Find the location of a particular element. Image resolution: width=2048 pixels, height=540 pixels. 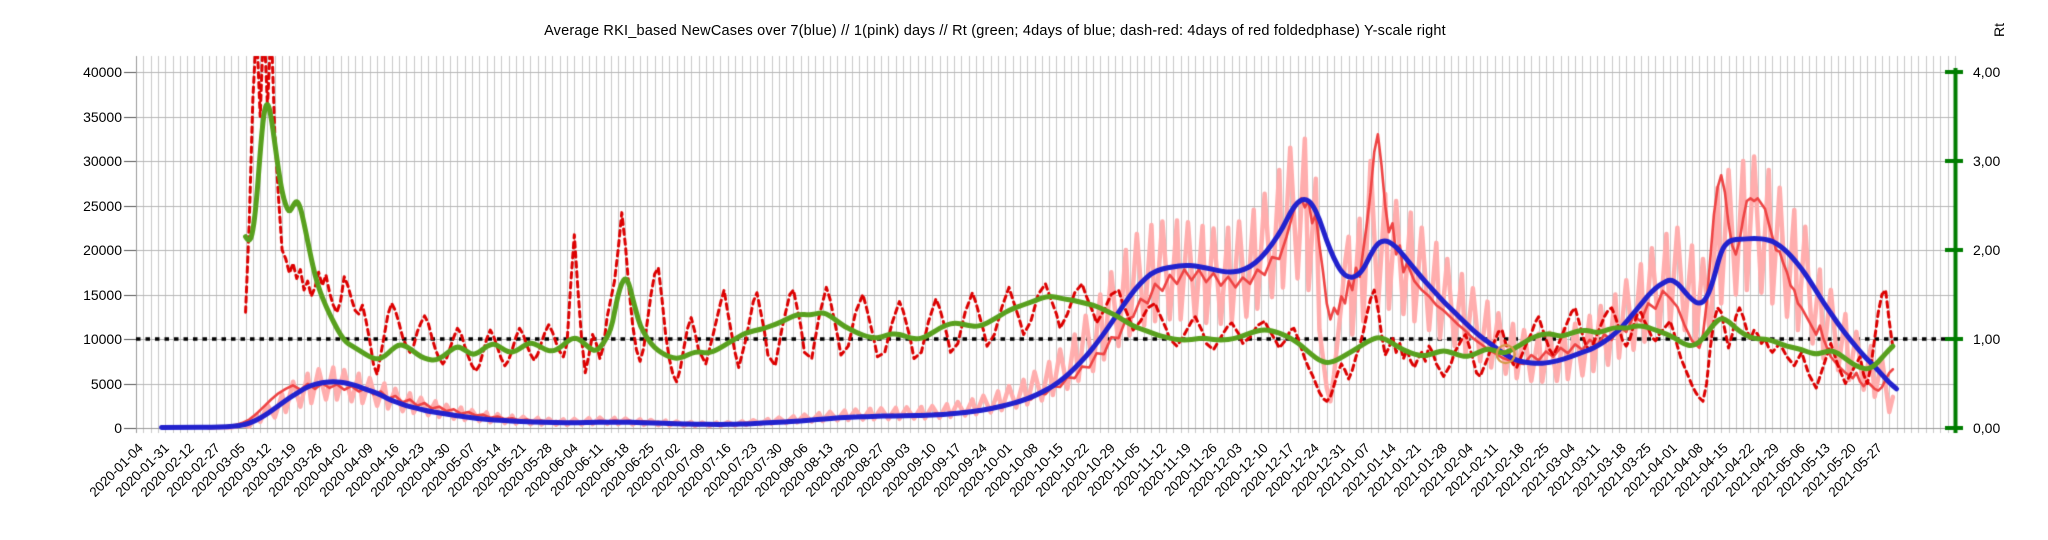

y-left-tick-label: 5000 is located at coordinates (106, 383).